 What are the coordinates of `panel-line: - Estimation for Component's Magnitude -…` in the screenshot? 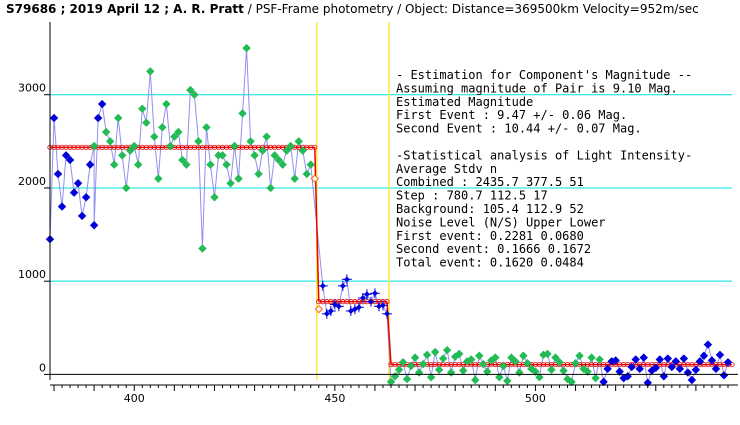 It's located at (544, 75).